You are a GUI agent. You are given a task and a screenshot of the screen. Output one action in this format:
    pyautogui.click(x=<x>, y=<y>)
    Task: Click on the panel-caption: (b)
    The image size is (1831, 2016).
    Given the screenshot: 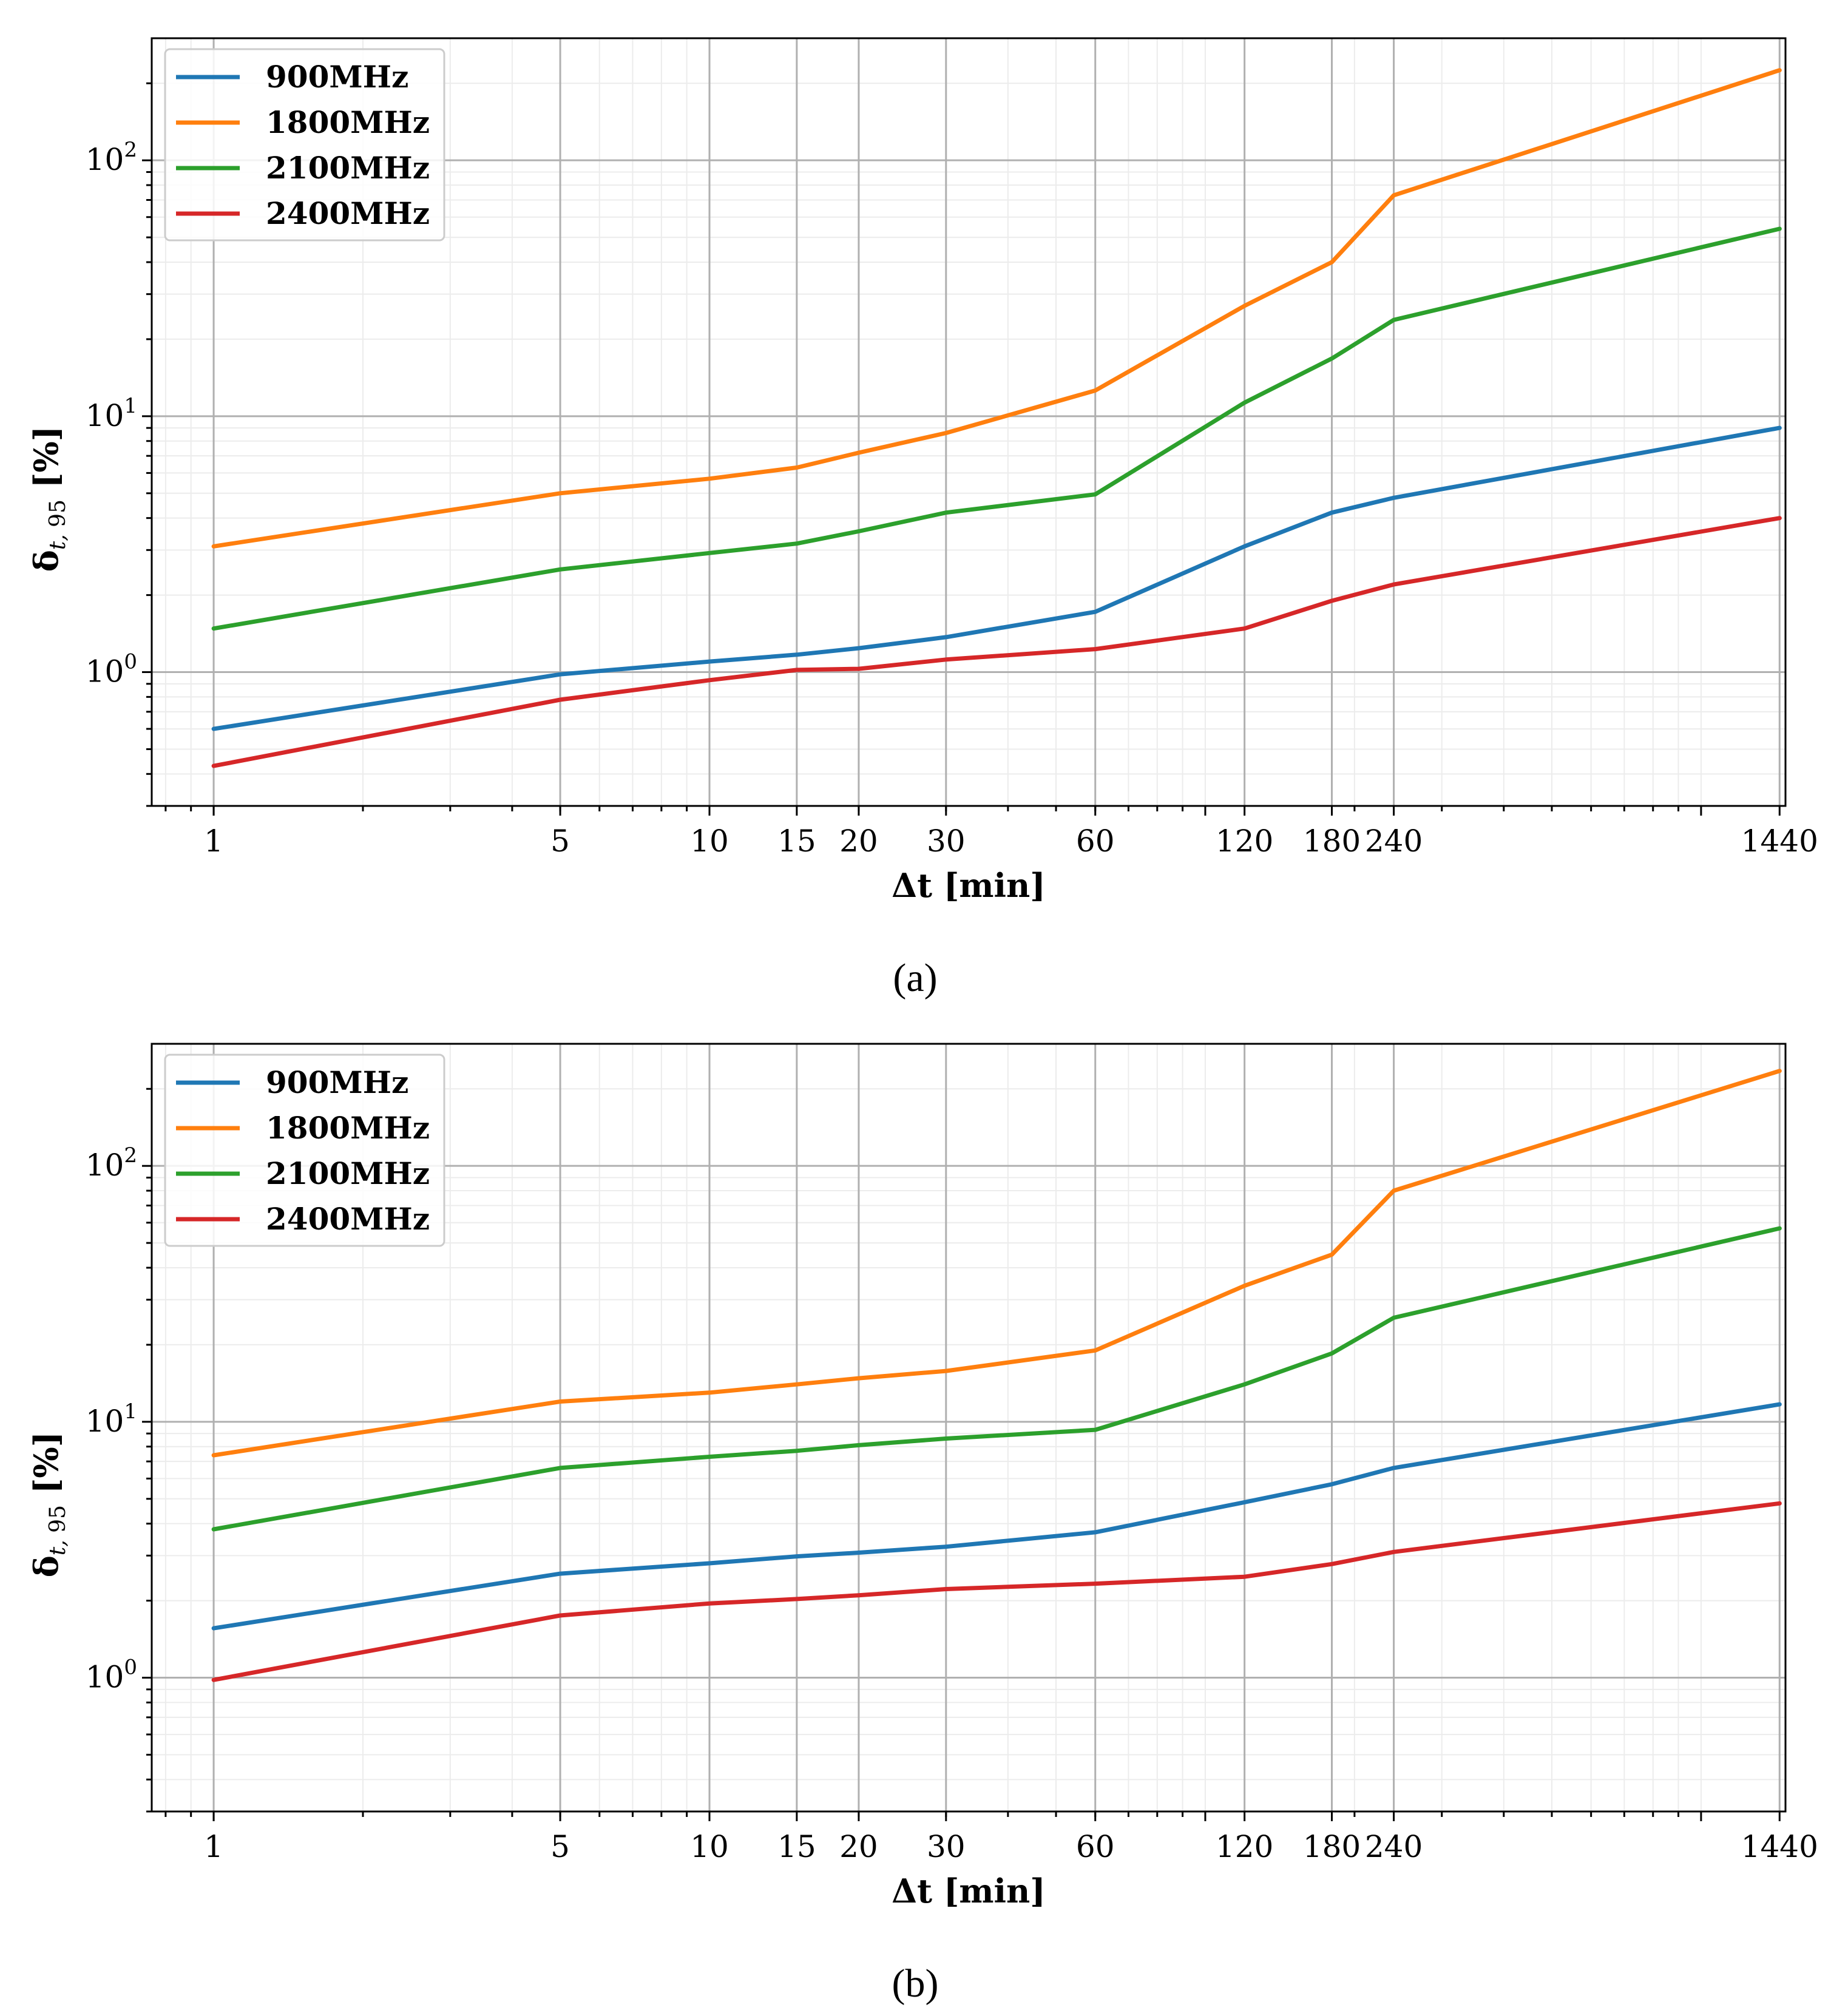 What is the action you would take?
    pyautogui.click(x=915, y=1983)
    